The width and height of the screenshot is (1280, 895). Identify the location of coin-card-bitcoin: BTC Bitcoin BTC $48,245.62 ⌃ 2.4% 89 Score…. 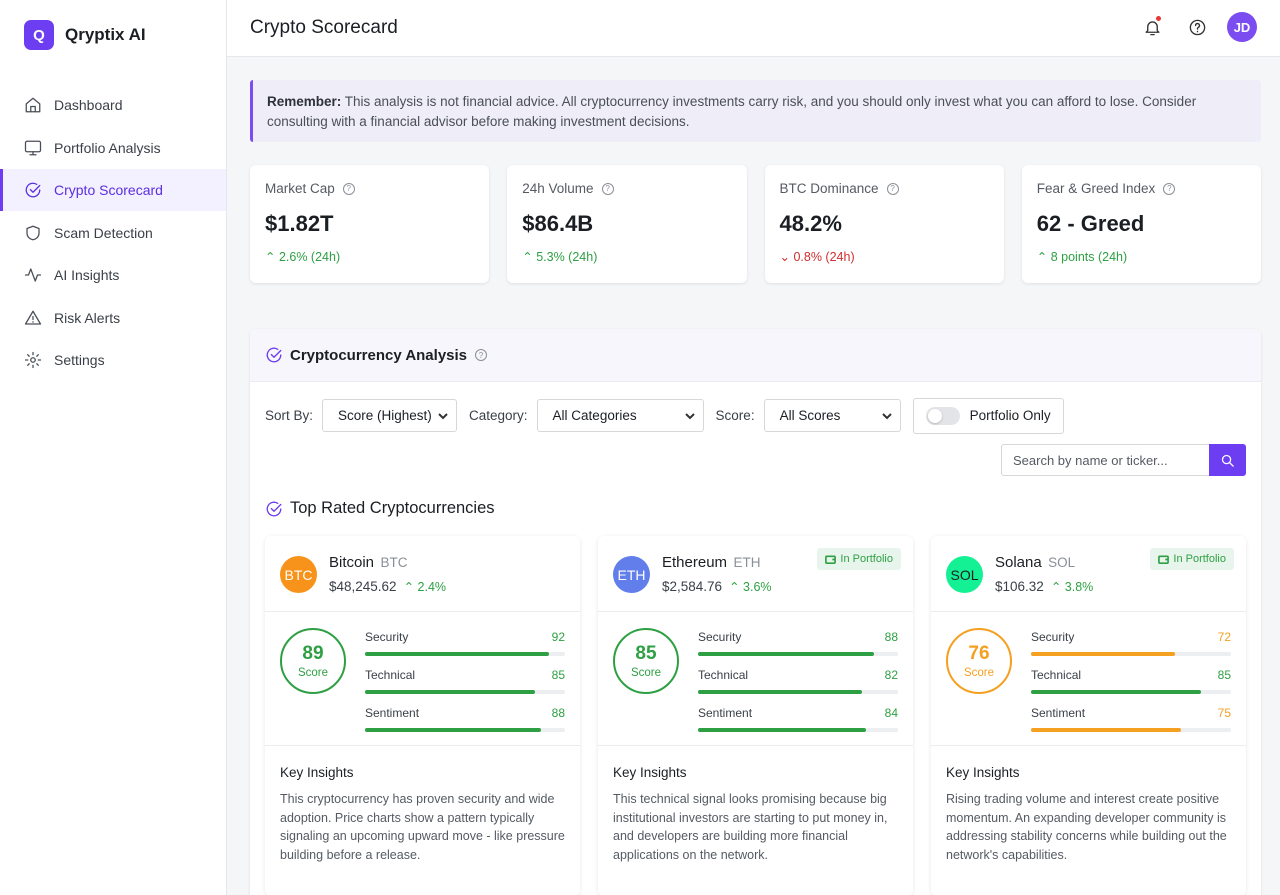
(422, 715).